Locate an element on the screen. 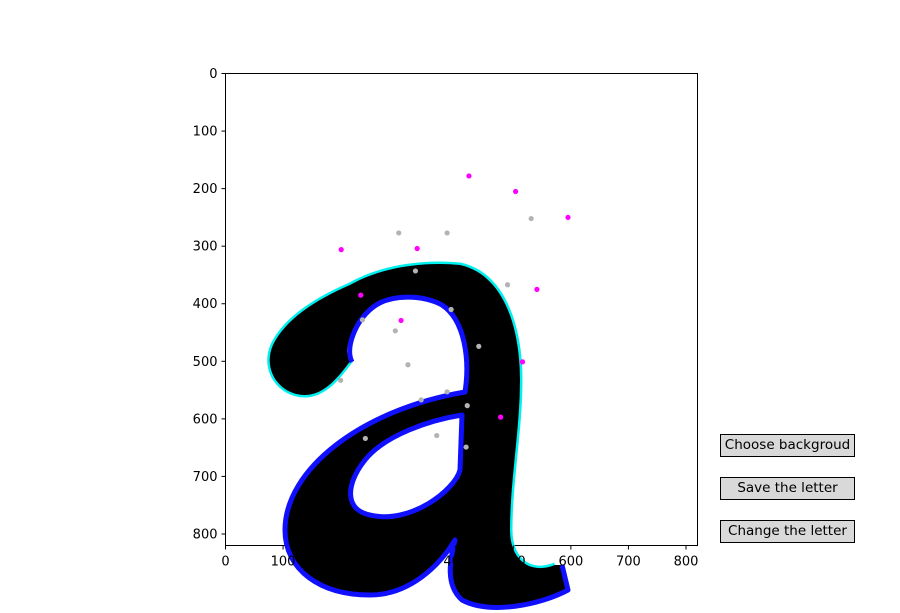 This screenshot has width=900, height=613. y-tick-label: 400 is located at coordinates (205, 304).